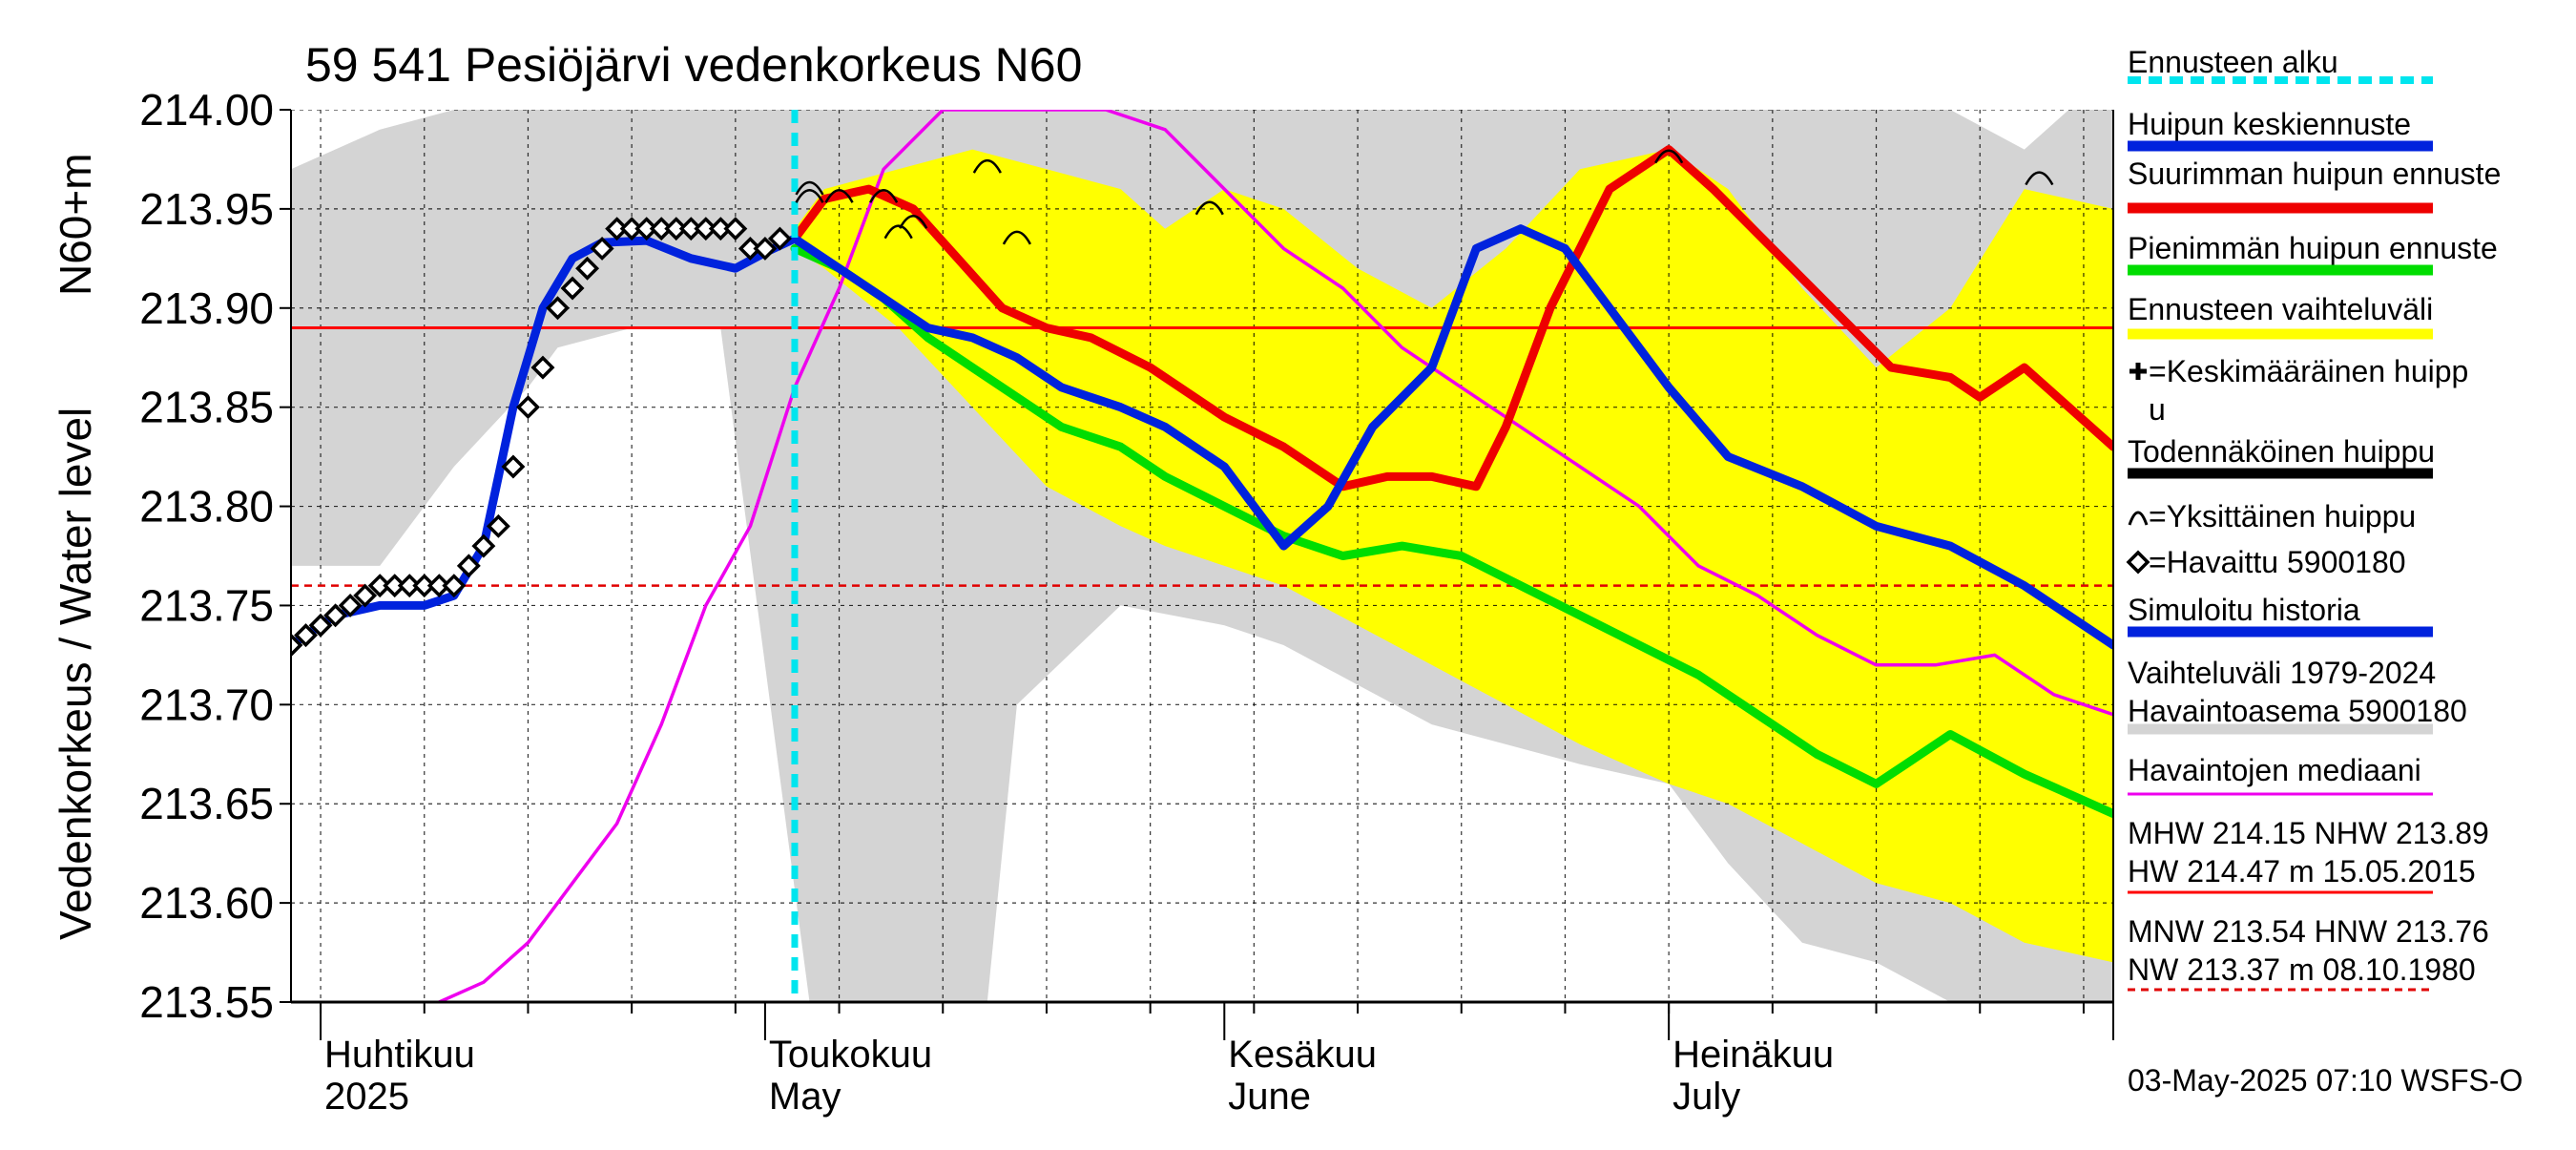 This screenshot has width=2576, height=1150. What do you see at coordinates (2281, 451) in the screenshot?
I see `legend-label: Todennäköinen huippu` at bounding box center [2281, 451].